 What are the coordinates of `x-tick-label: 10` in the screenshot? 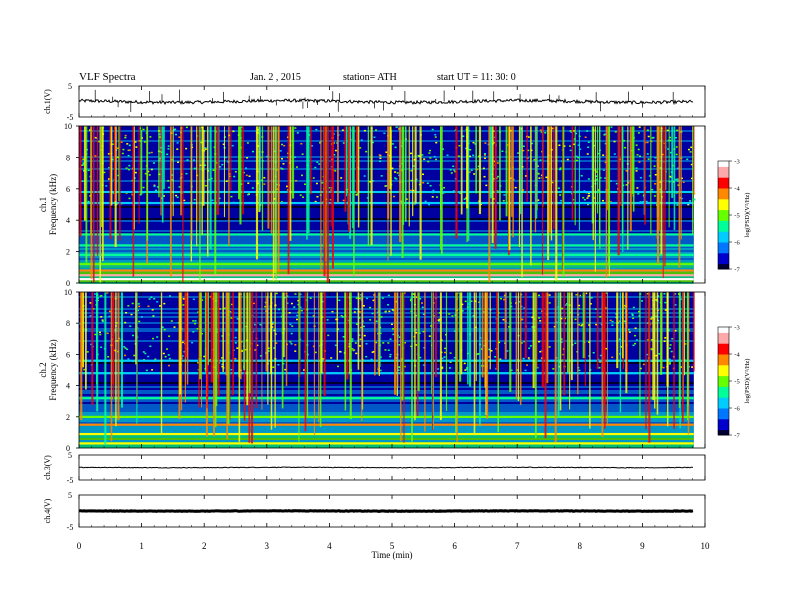 It's located at (706, 546).